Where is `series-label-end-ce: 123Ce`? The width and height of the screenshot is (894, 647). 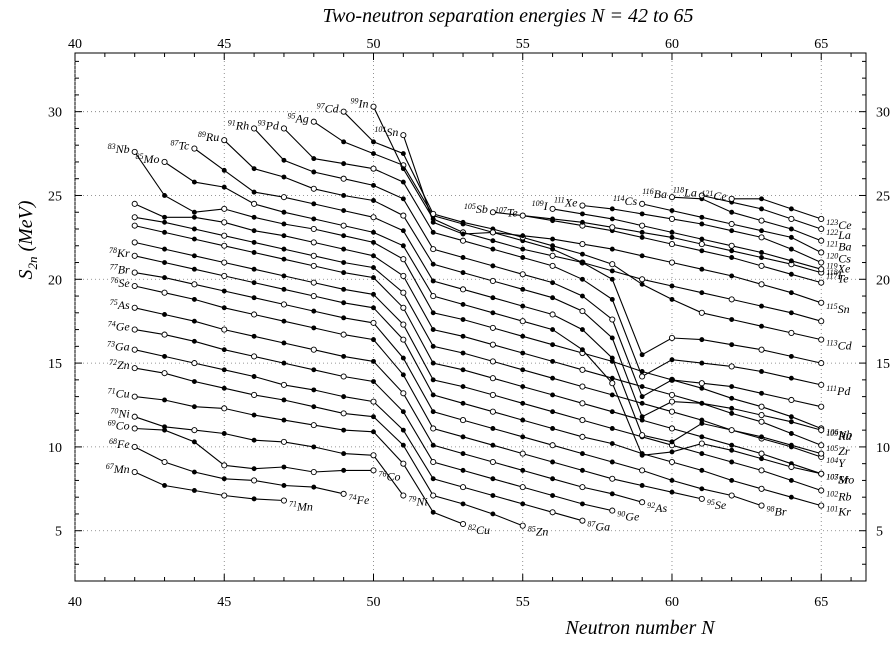 series-label-end-ce: 123Ce is located at coordinates (839, 225).